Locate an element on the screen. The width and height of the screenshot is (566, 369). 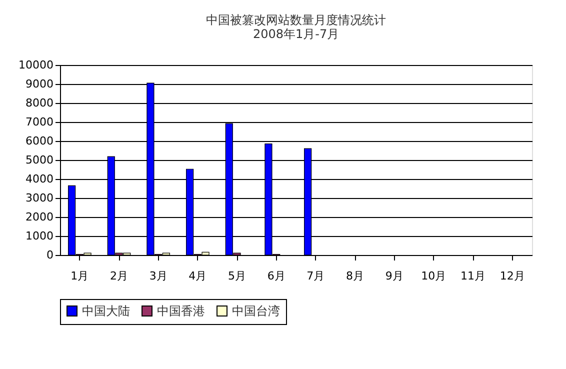
legend-label: 中国台湾 is located at coordinates (256, 311).